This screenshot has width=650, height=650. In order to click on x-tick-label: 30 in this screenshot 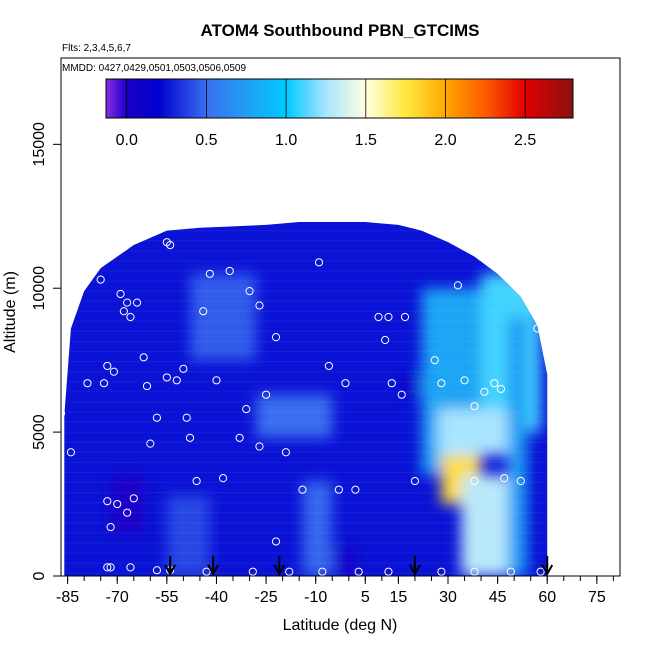, I will do `click(448, 597)`.